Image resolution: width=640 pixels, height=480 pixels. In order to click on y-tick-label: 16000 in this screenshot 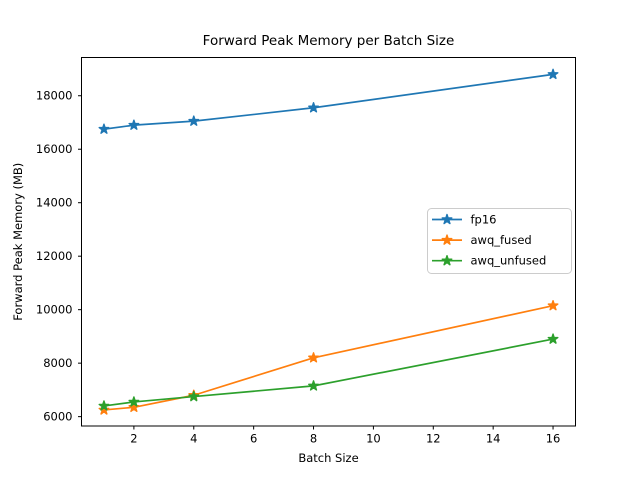, I will do `click(54, 149)`.